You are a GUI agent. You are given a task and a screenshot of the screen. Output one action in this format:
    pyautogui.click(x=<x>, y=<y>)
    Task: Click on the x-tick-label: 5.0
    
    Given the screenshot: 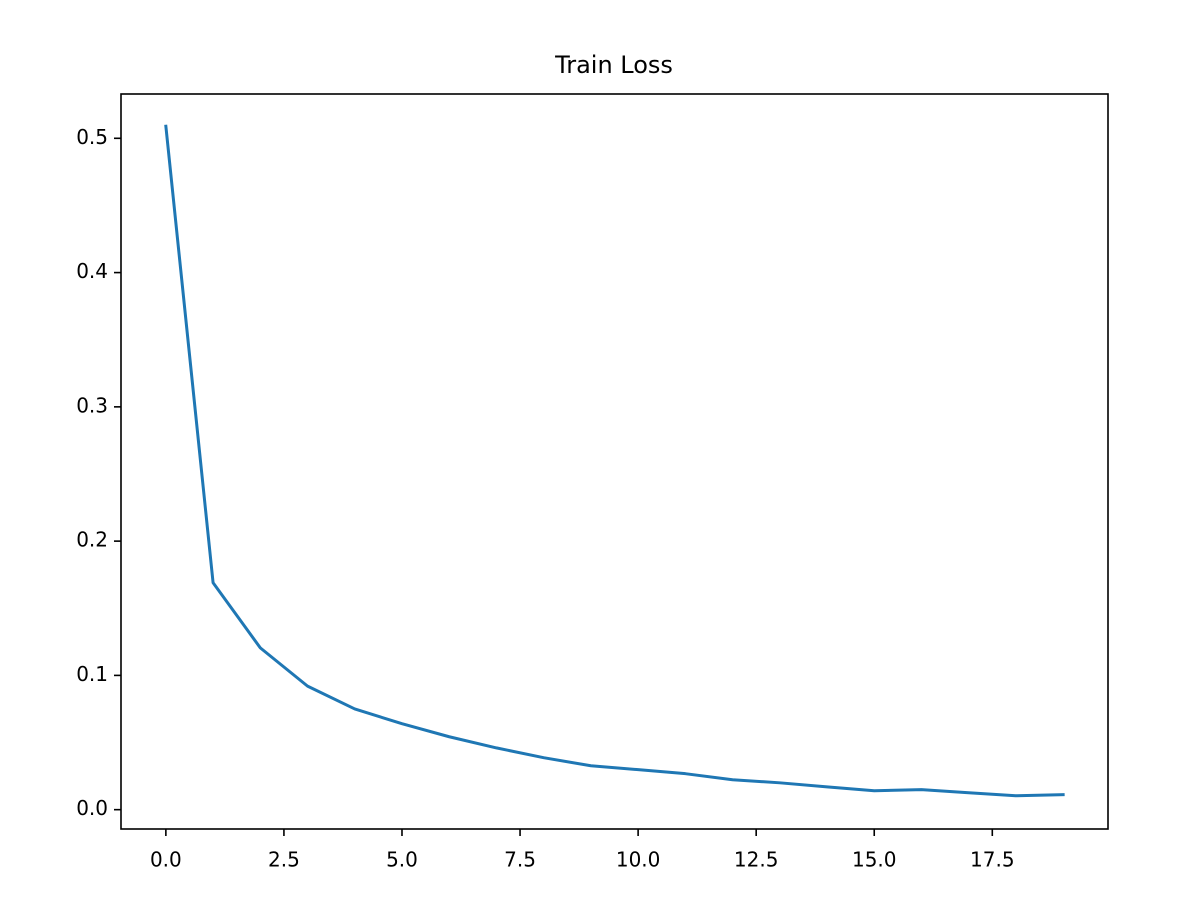 What is the action you would take?
    pyautogui.click(x=402, y=860)
    